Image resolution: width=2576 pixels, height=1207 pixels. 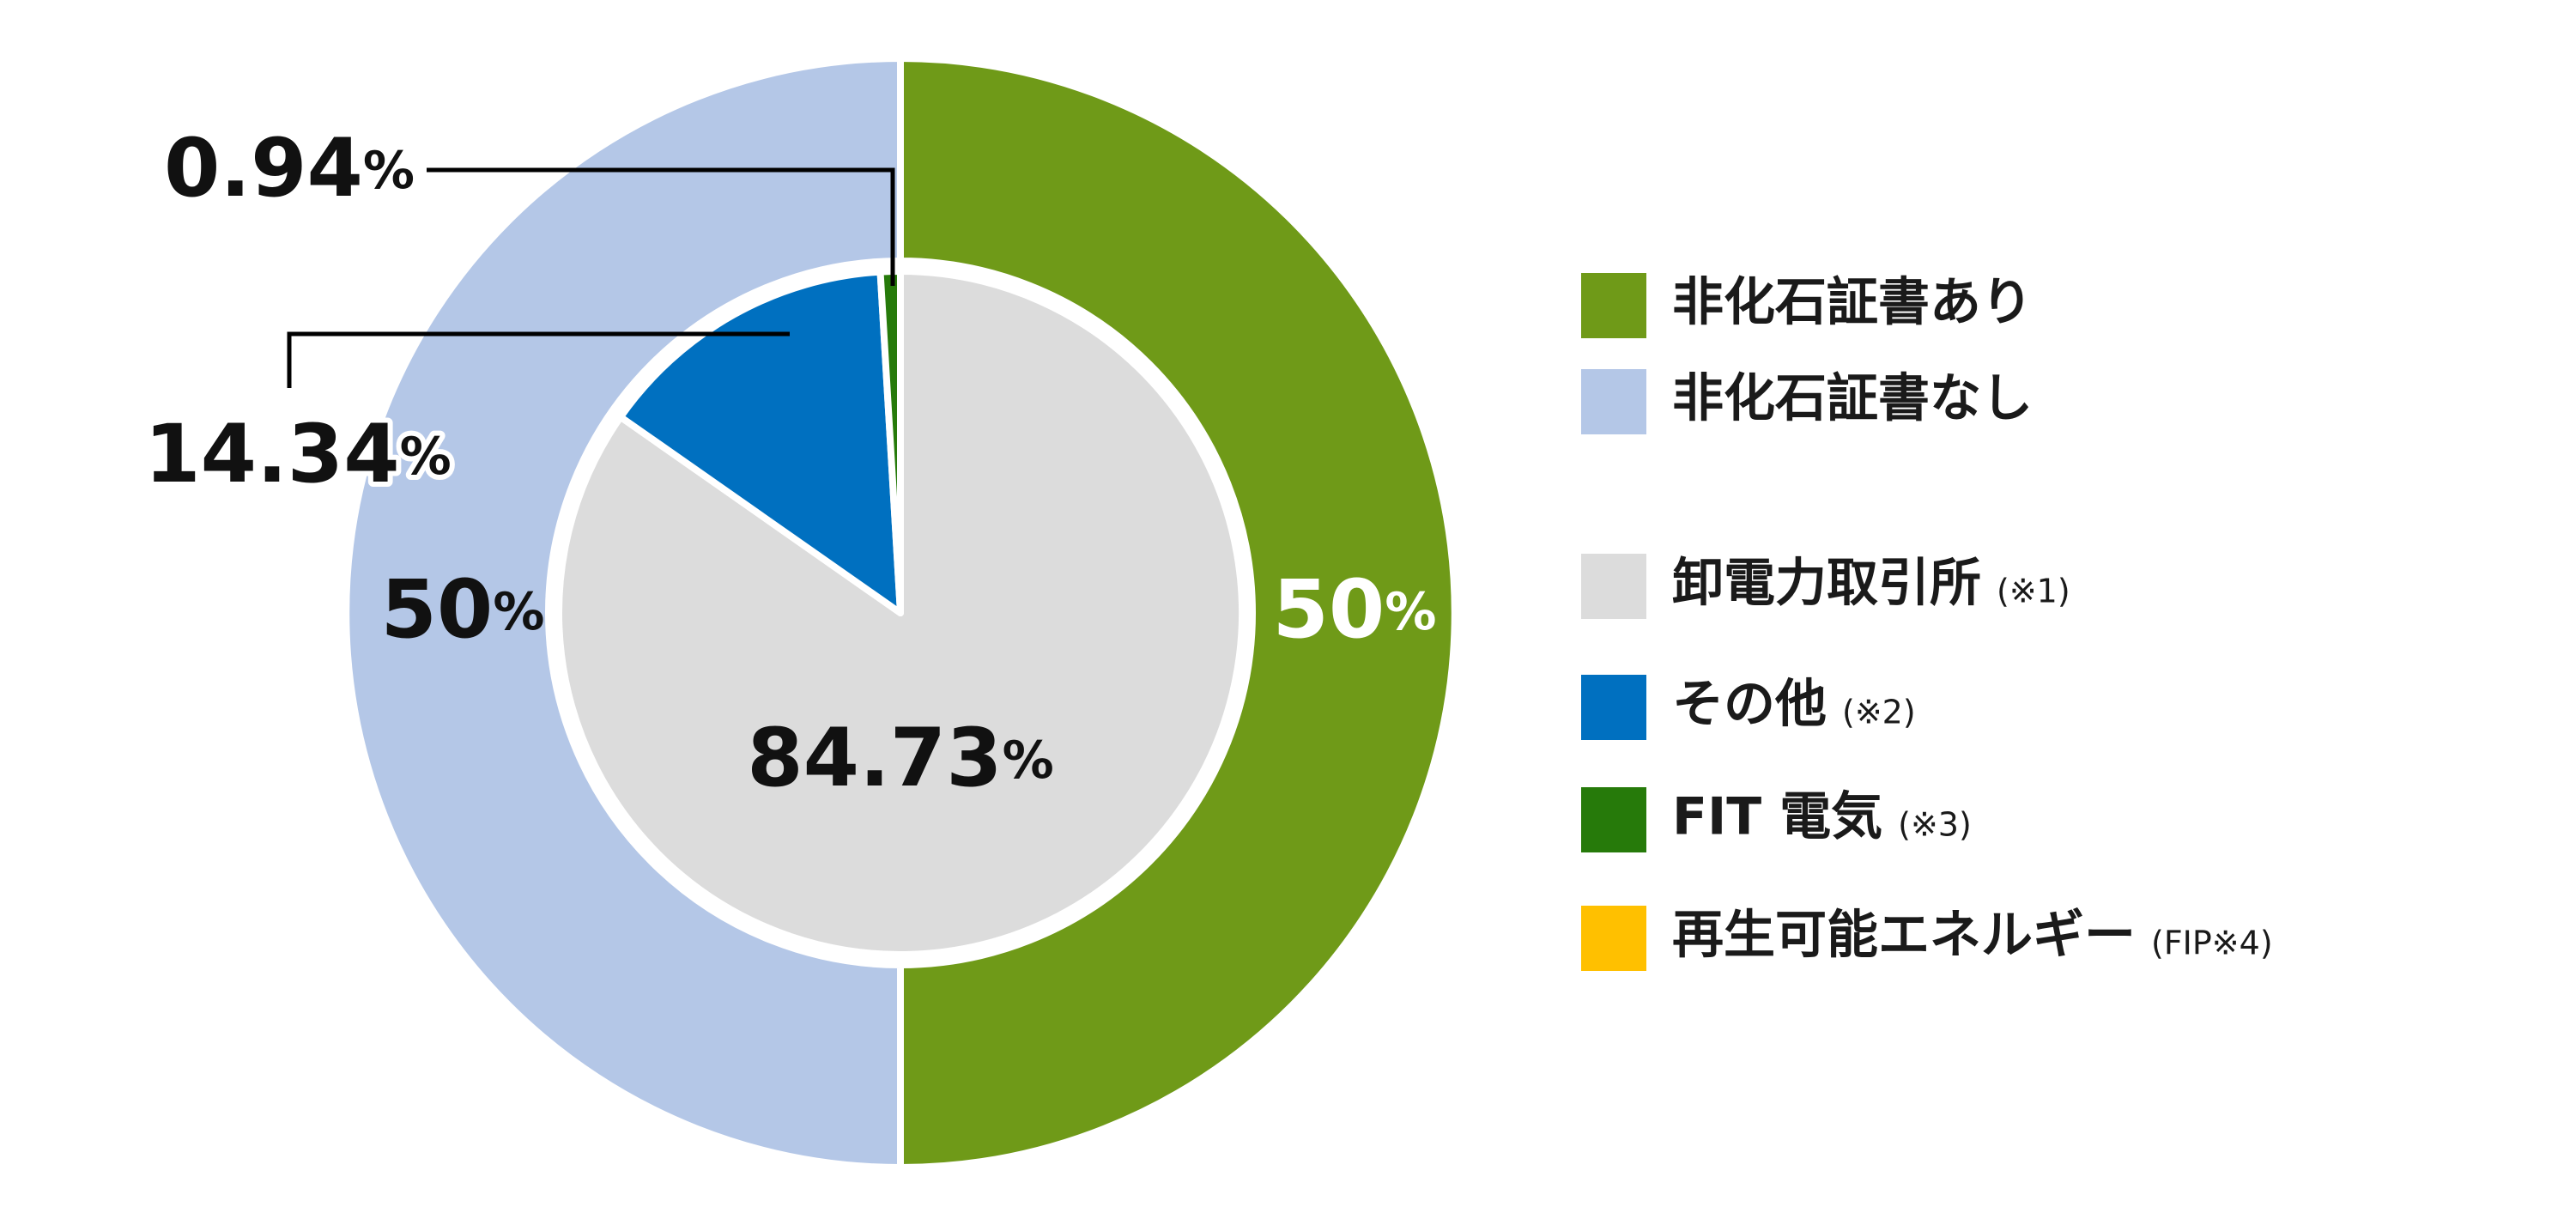 I want to click on legend-label: その他, so click(x=1749, y=705).